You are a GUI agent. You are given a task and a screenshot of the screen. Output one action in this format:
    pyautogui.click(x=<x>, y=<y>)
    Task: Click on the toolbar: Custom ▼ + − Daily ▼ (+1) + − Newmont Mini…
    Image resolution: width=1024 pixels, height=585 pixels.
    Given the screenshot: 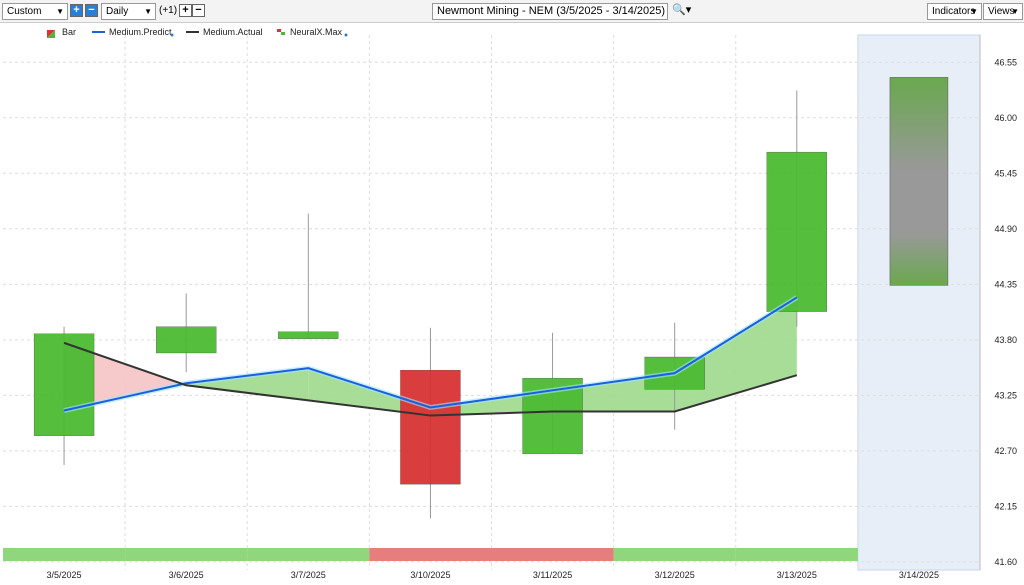 What is the action you would take?
    pyautogui.click(x=512, y=11)
    